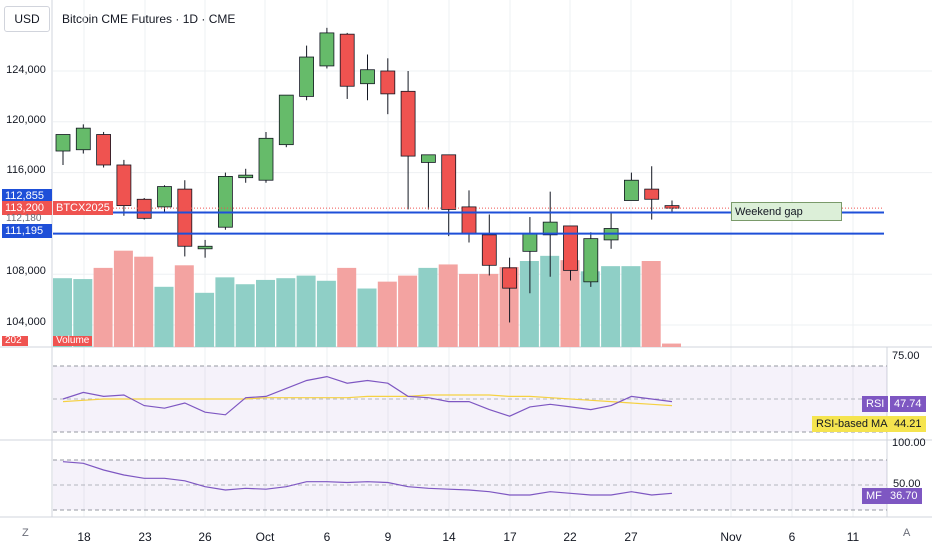 This screenshot has height=550, width=932. Describe the element at coordinates (145, 537) in the screenshot. I see `time-label: 23` at that location.